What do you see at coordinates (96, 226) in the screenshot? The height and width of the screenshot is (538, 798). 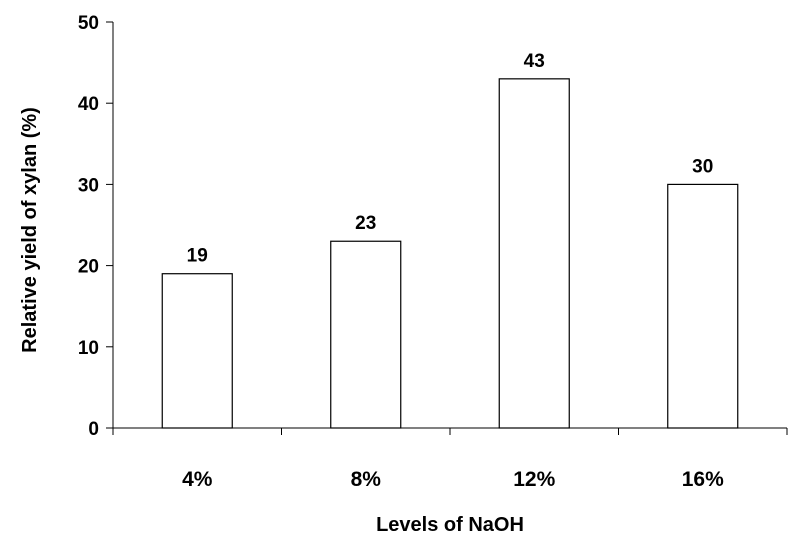 I see `y-axis: 0 10 20 30 40 50` at bounding box center [96, 226].